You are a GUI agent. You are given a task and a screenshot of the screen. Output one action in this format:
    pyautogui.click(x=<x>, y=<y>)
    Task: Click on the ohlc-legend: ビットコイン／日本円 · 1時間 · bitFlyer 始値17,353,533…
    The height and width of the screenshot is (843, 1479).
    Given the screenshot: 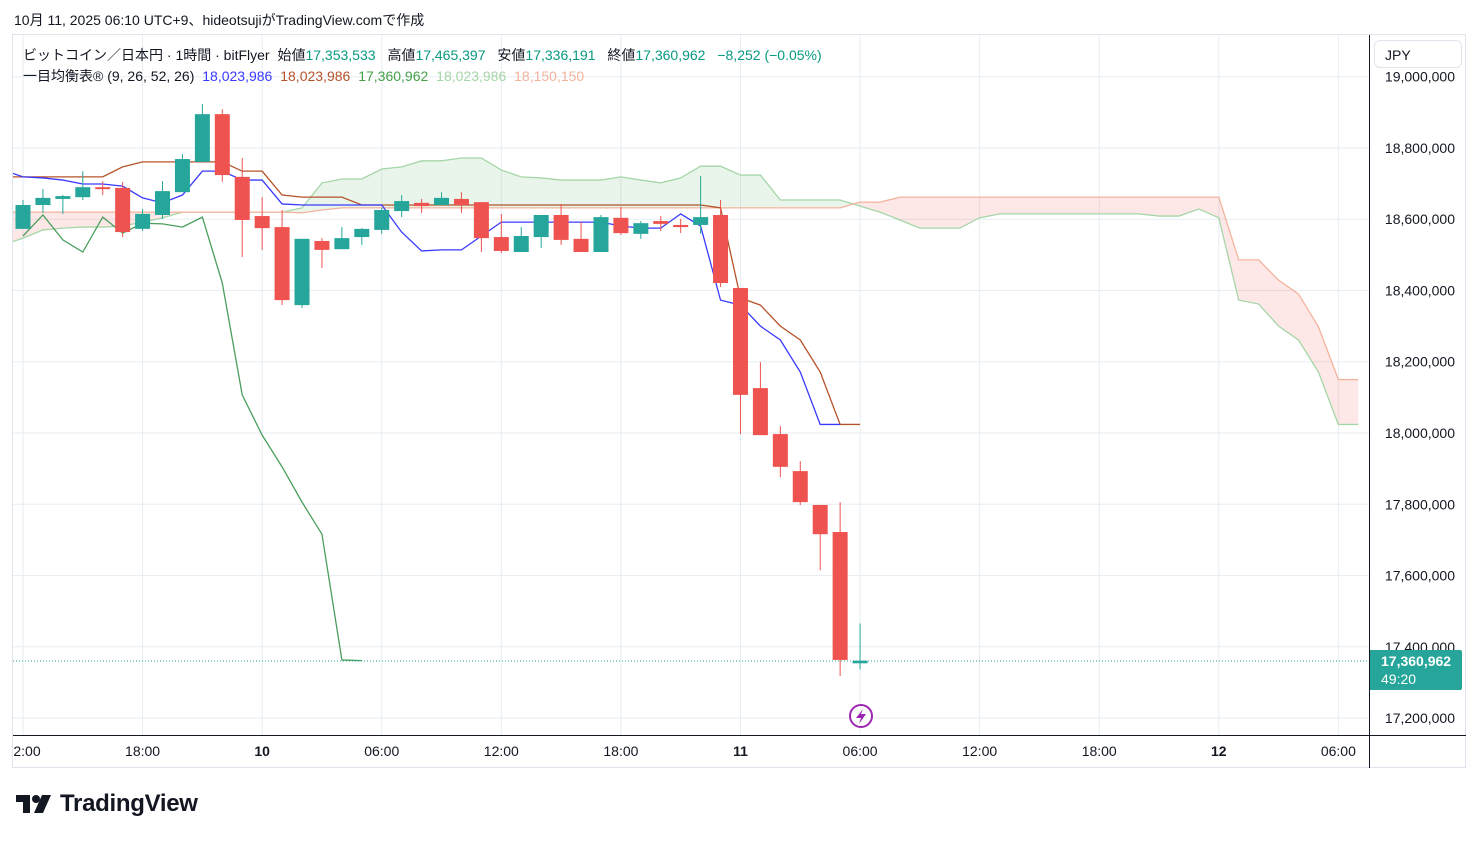 What is the action you would take?
    pyautogui.click(x=424, y=55)
    